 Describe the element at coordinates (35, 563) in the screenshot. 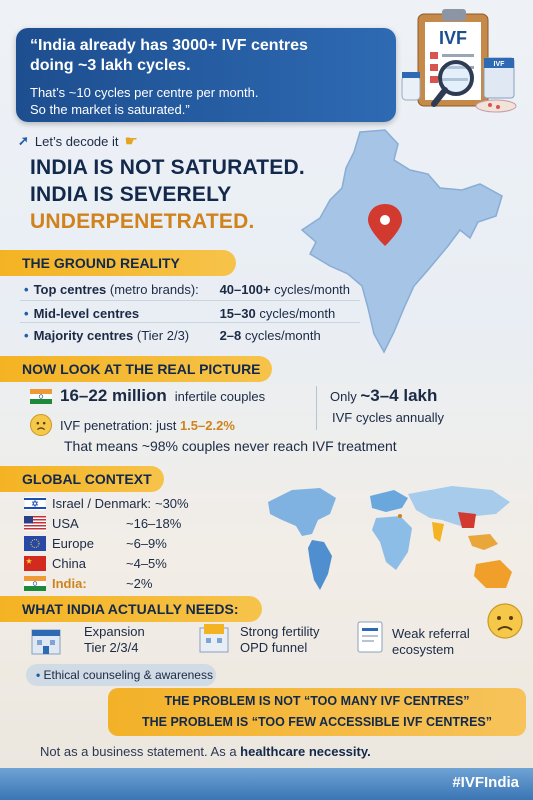

I see `china-flag-icon` at that location.